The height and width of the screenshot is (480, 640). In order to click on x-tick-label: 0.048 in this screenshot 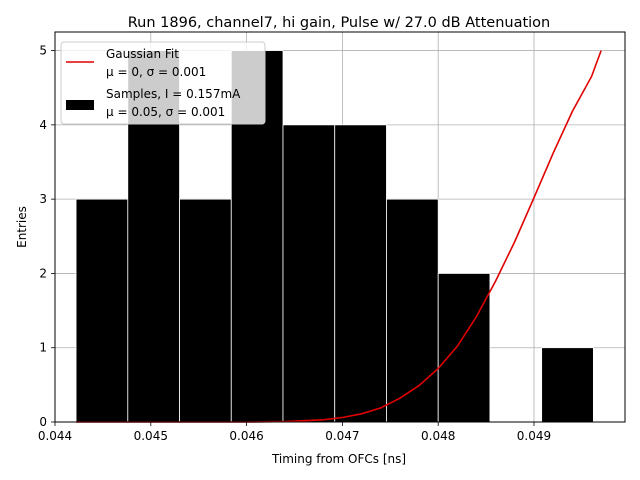, I will do `click(438, 436)`.